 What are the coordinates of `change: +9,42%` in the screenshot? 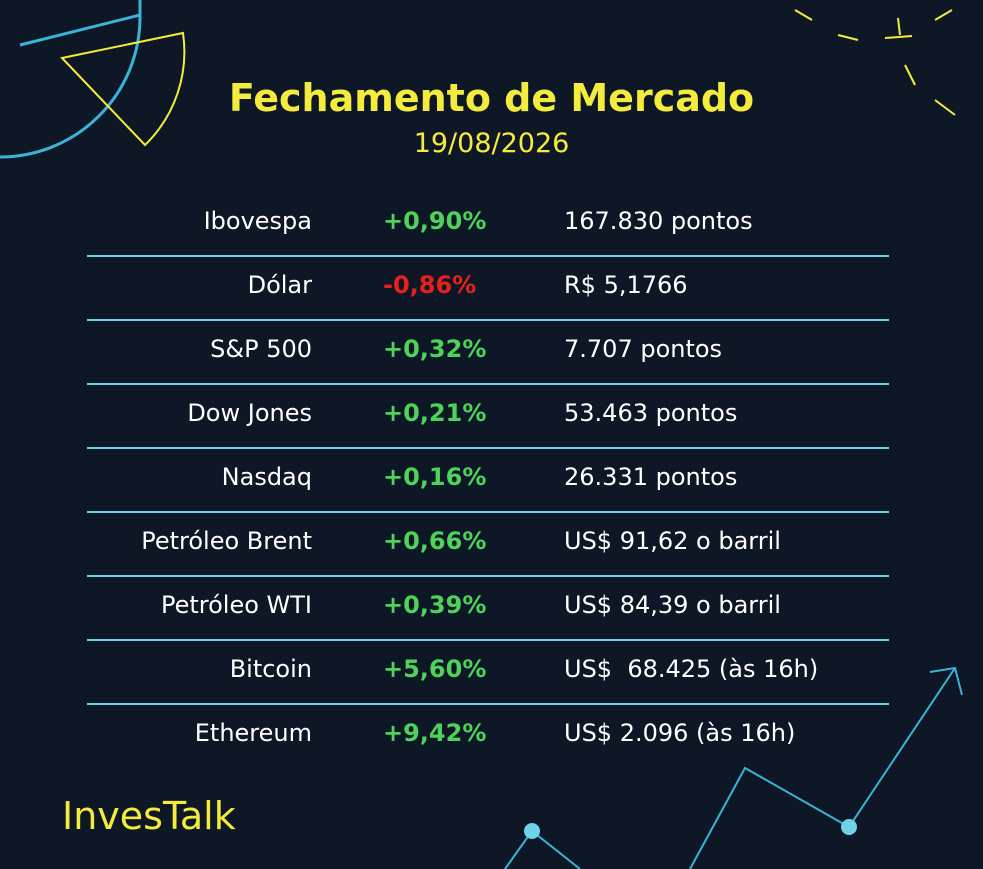 It's located at (435, 733).